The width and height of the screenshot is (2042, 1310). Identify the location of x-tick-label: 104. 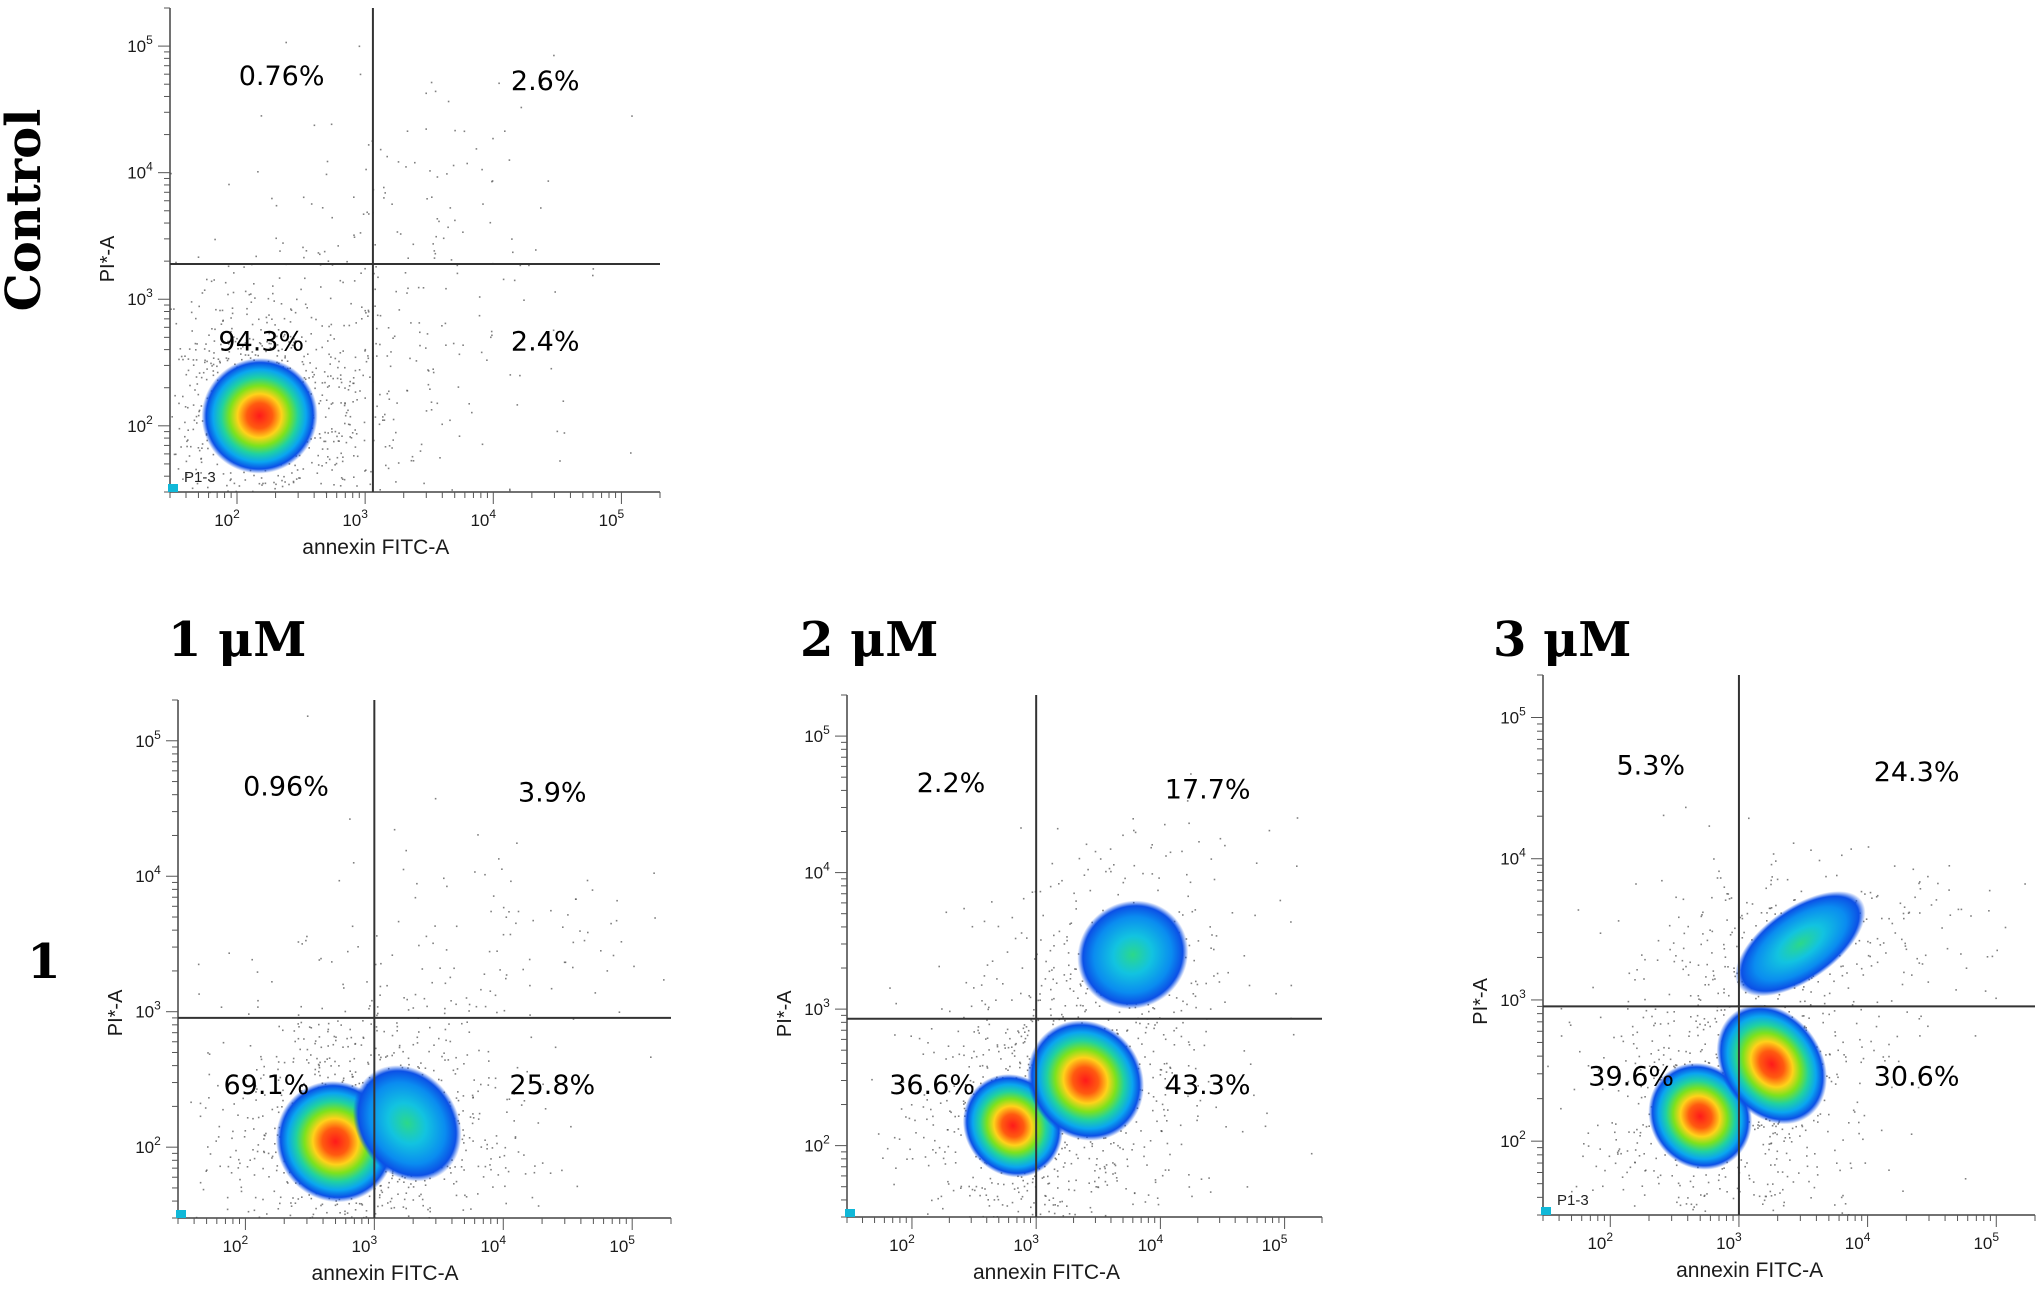
(493, 1244).